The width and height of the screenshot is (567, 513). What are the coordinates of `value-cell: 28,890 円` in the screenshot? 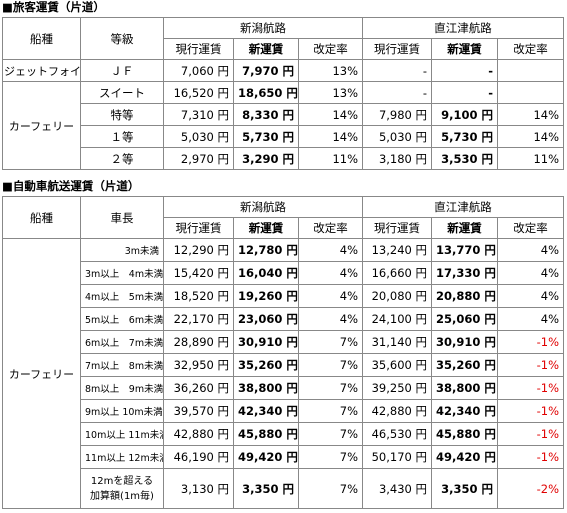 It's located at (198, 342).